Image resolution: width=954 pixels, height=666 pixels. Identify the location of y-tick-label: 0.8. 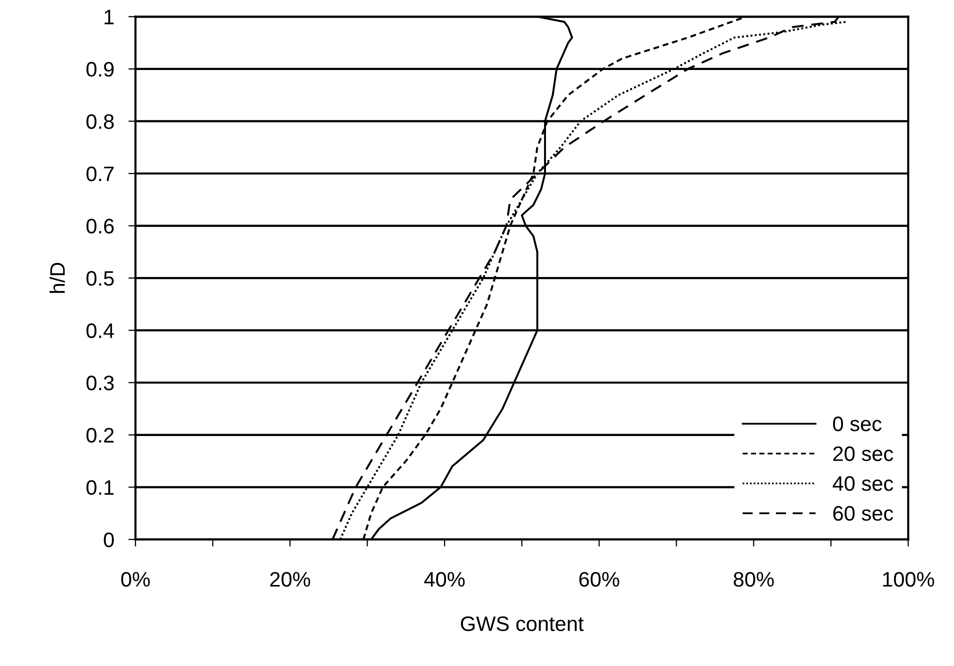
(100, 121).